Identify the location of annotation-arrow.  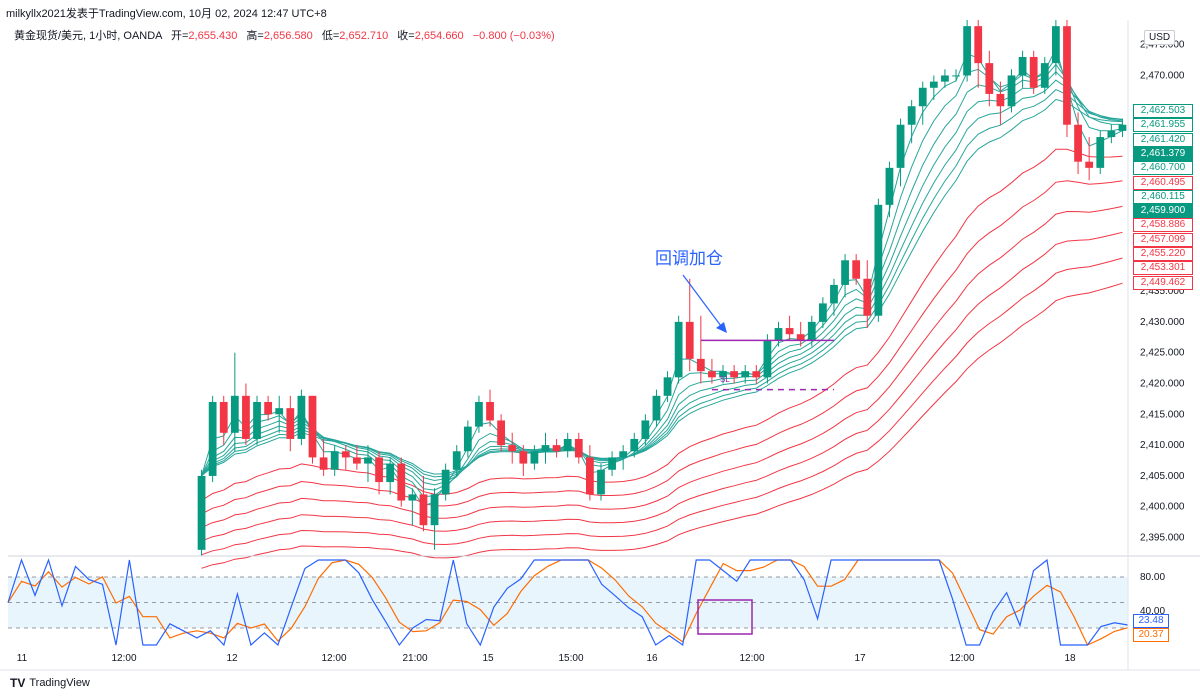
(703, 302).